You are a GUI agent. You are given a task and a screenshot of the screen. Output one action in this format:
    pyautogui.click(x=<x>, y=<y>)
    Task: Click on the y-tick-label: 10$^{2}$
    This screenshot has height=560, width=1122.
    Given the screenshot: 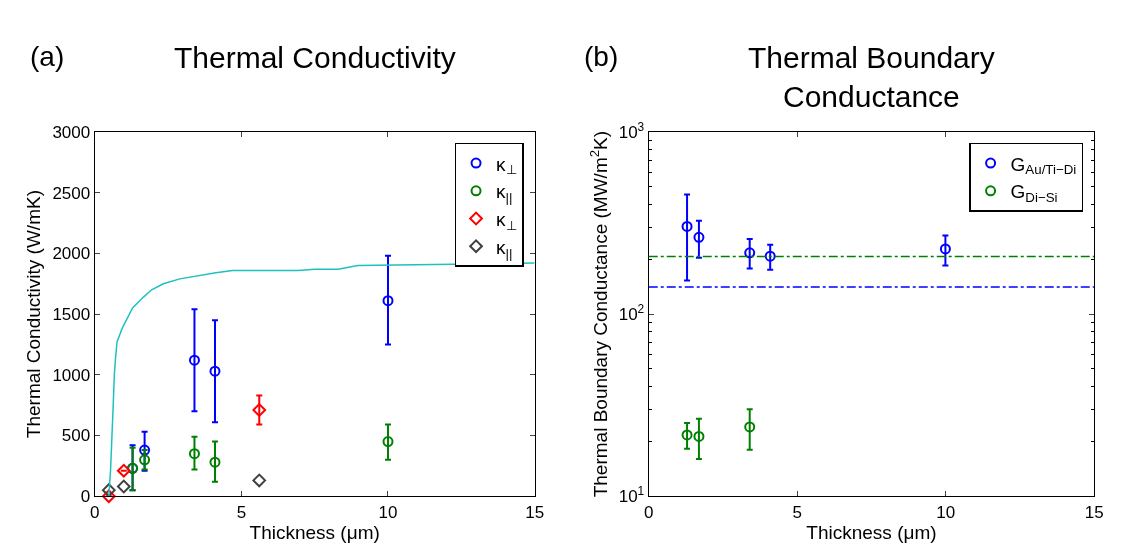 What is the action you would take?
    pyautogui.click(x=631, y=313)
    